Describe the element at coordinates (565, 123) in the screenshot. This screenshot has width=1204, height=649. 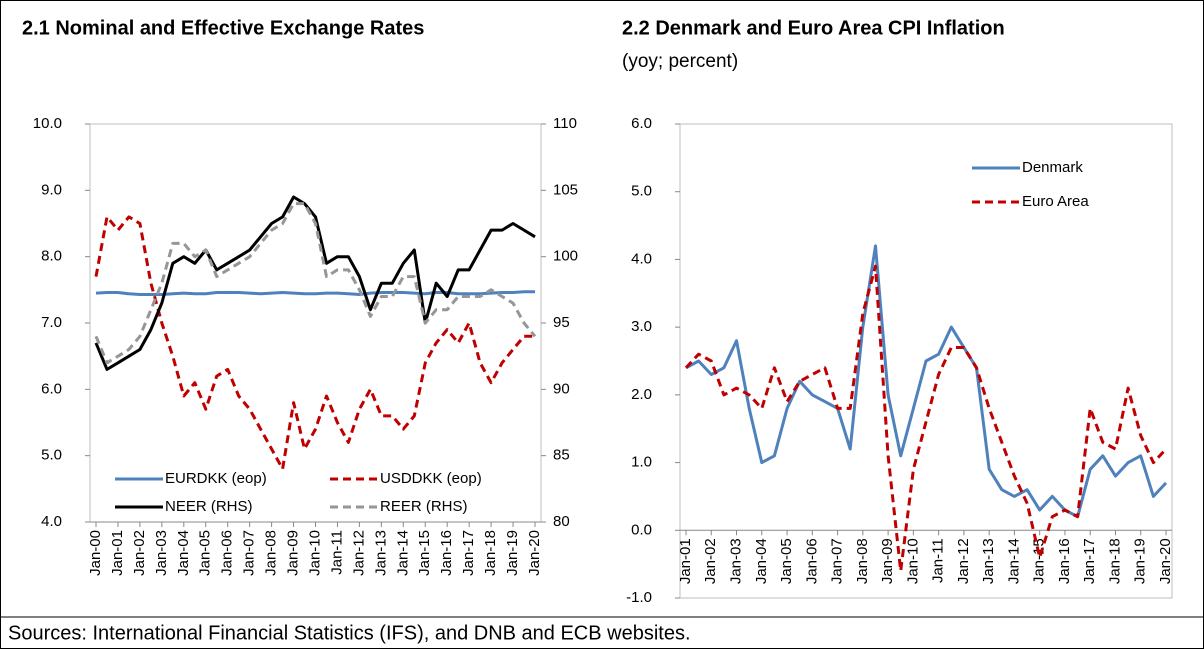
I see `y2-tick-label: 110` at that location.